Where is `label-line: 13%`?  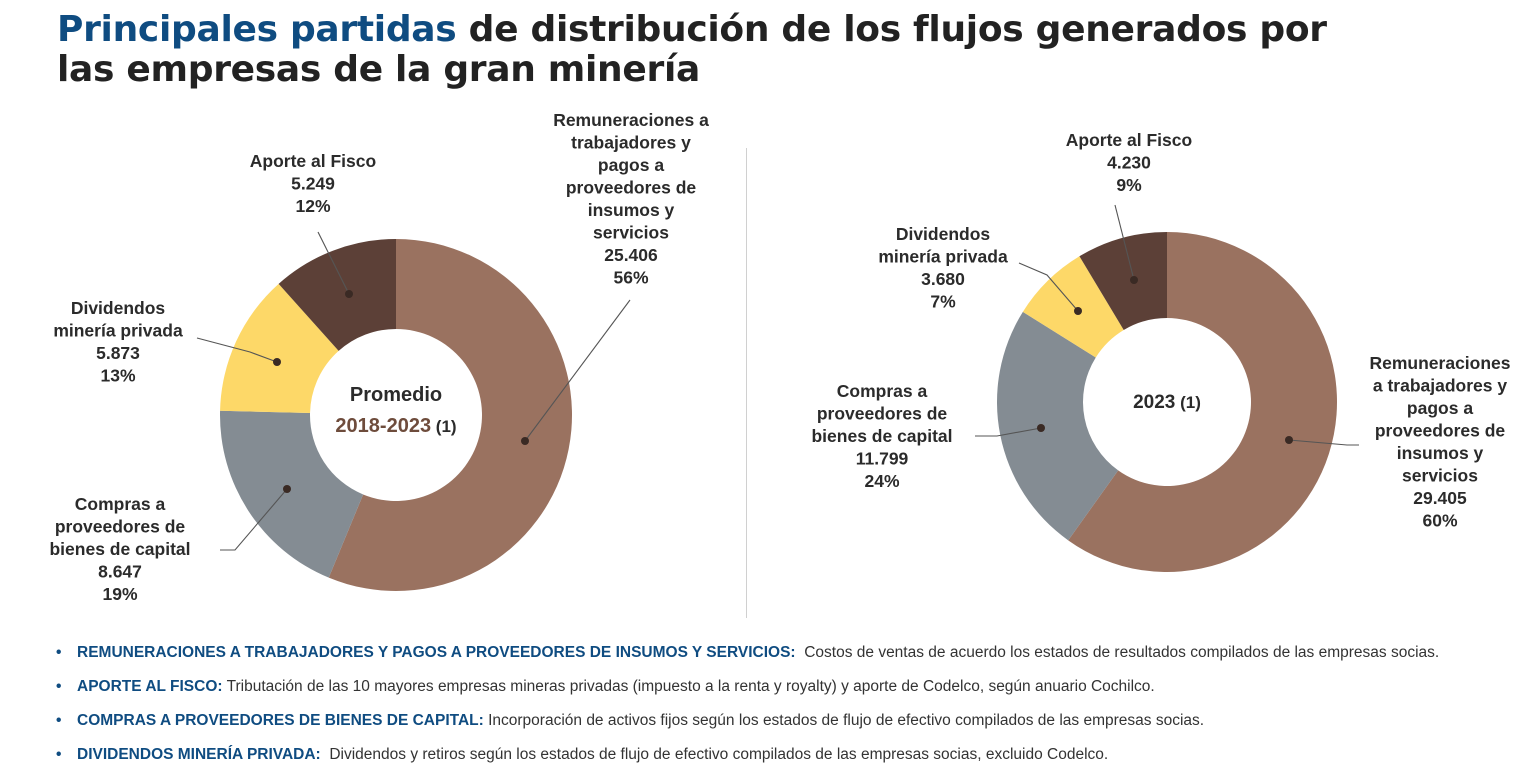 label-line: 13% is located at coordinates (117, 376).